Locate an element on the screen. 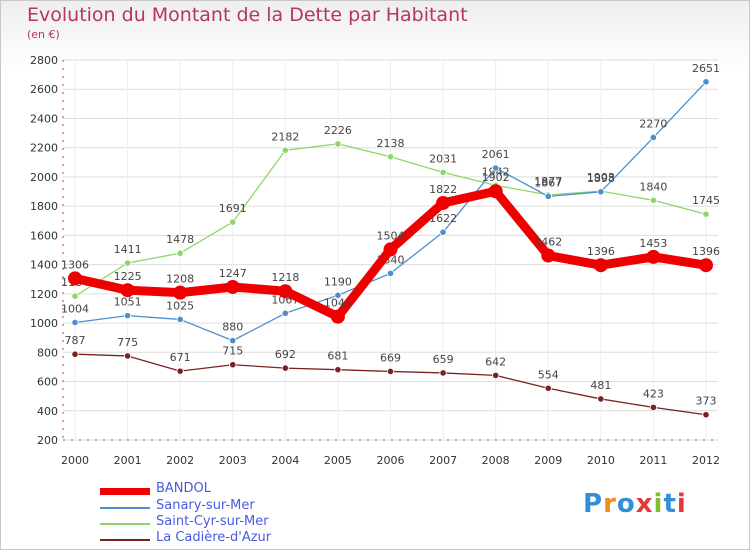  chart-subtitle: (en €) is located at coordinates (43, 34).